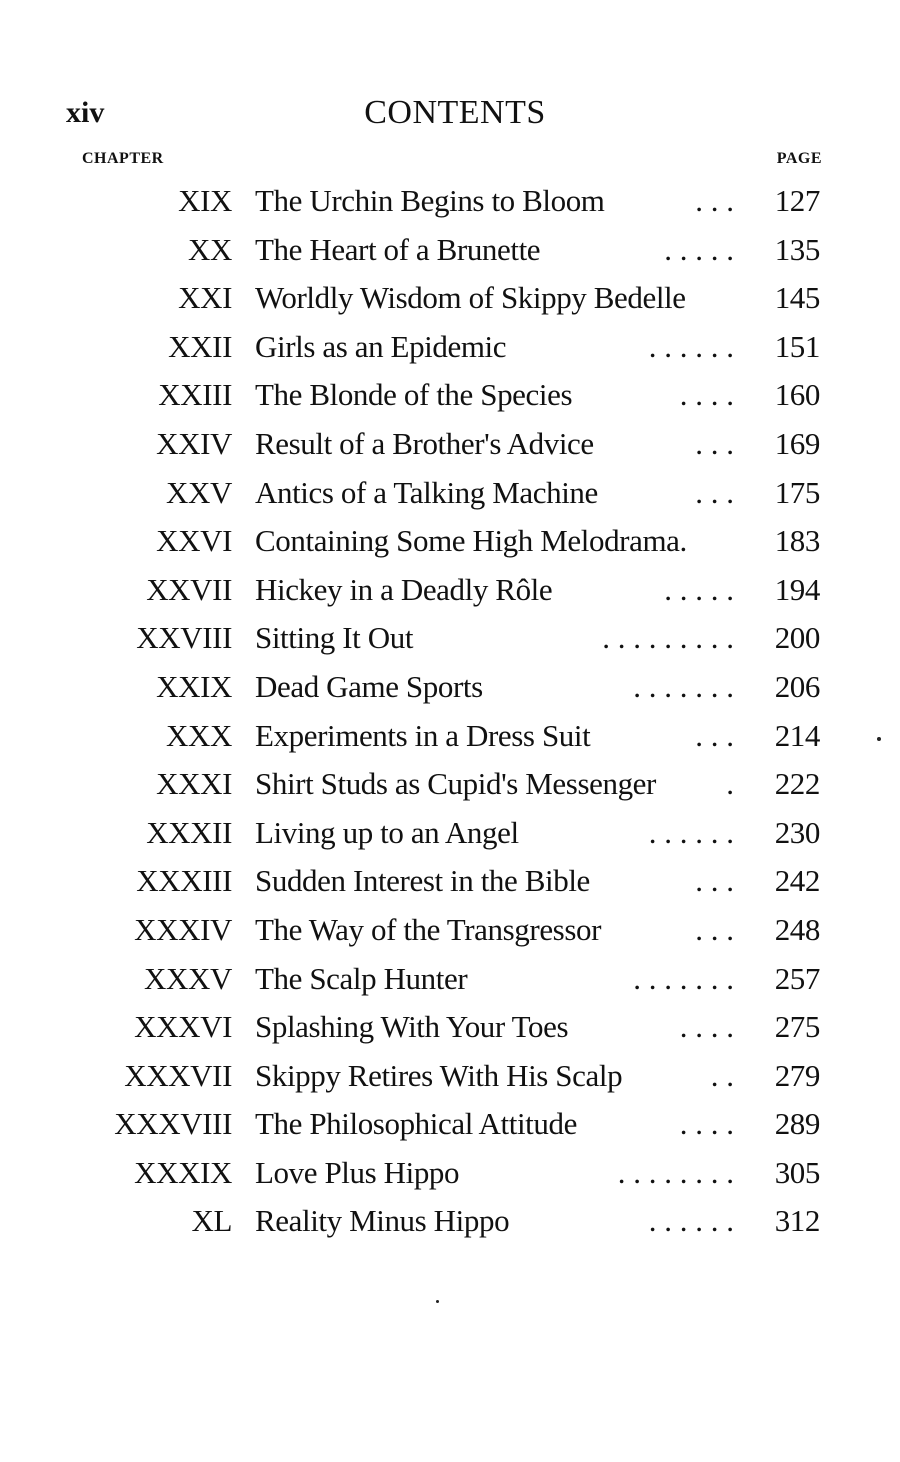 The width and height of the screenshot is (900, 1462). I want to click on chapter-page: 206, so click(797, 686).